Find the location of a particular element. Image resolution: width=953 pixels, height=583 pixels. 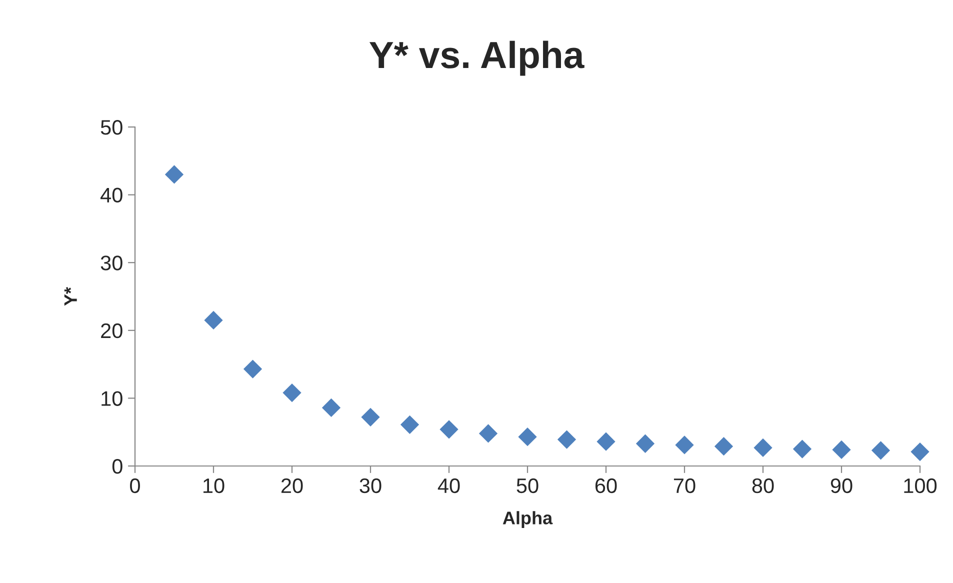

y-axis-title: Y* is located at coordinates (70, 296).